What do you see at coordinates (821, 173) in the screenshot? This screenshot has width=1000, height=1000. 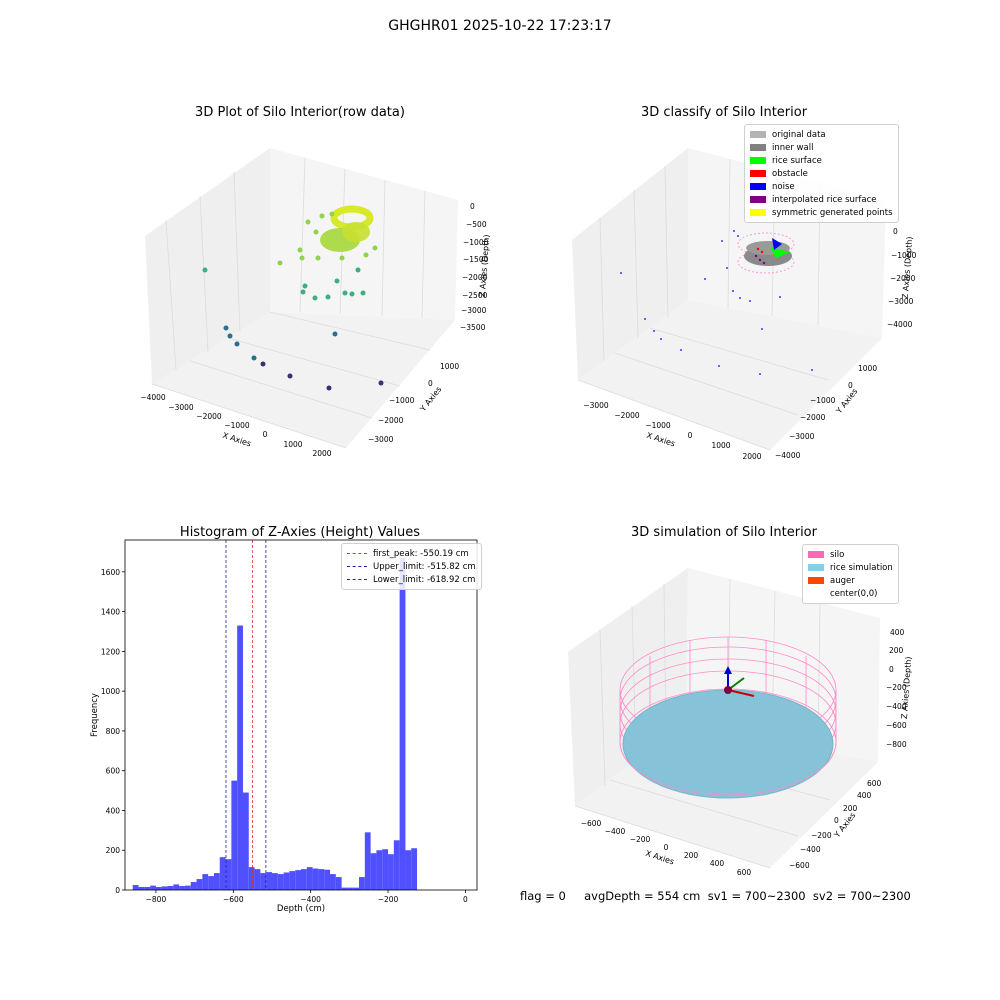 I see `legend-entry: obstacle` at bounding box center [821, 173].